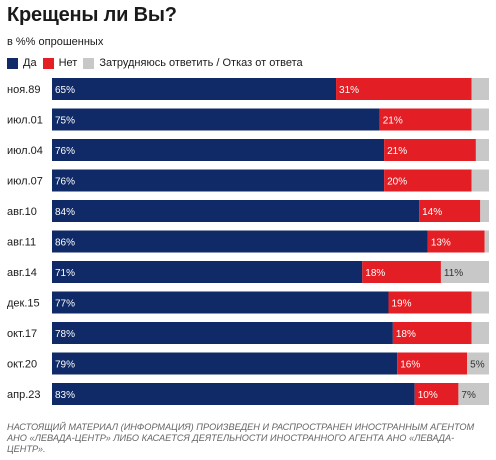  Describe the element at coordinates (89, 63) in the screenshot. I see `legend-swatch-undecided` at that location.